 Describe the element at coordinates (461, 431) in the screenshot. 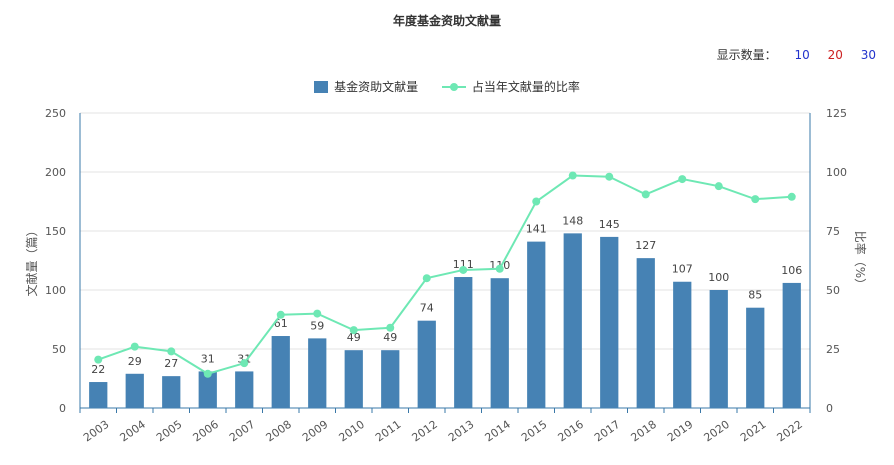

I see `x-tick-label: 2013` at that location.